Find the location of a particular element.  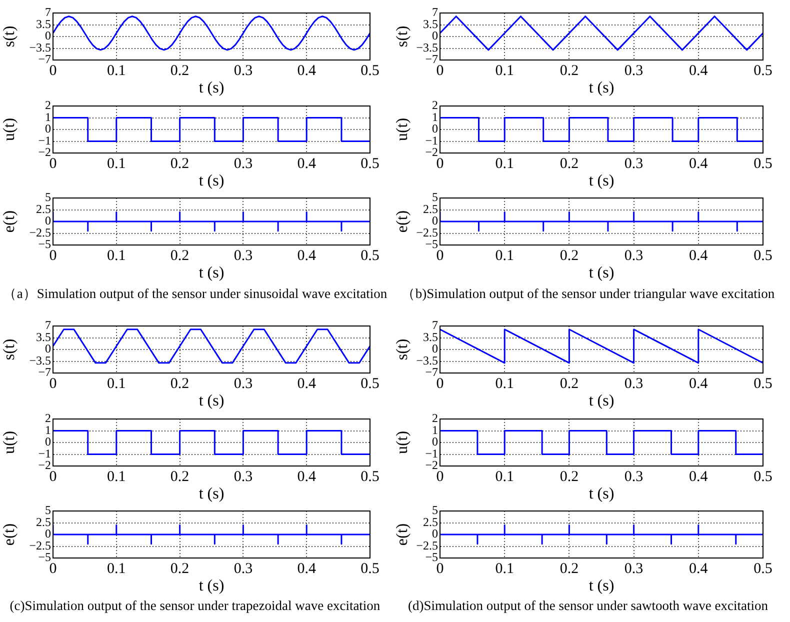

text: (d)Simulation output of the sensor under sawtooth wave excitation is located at coordinates (588, 606).